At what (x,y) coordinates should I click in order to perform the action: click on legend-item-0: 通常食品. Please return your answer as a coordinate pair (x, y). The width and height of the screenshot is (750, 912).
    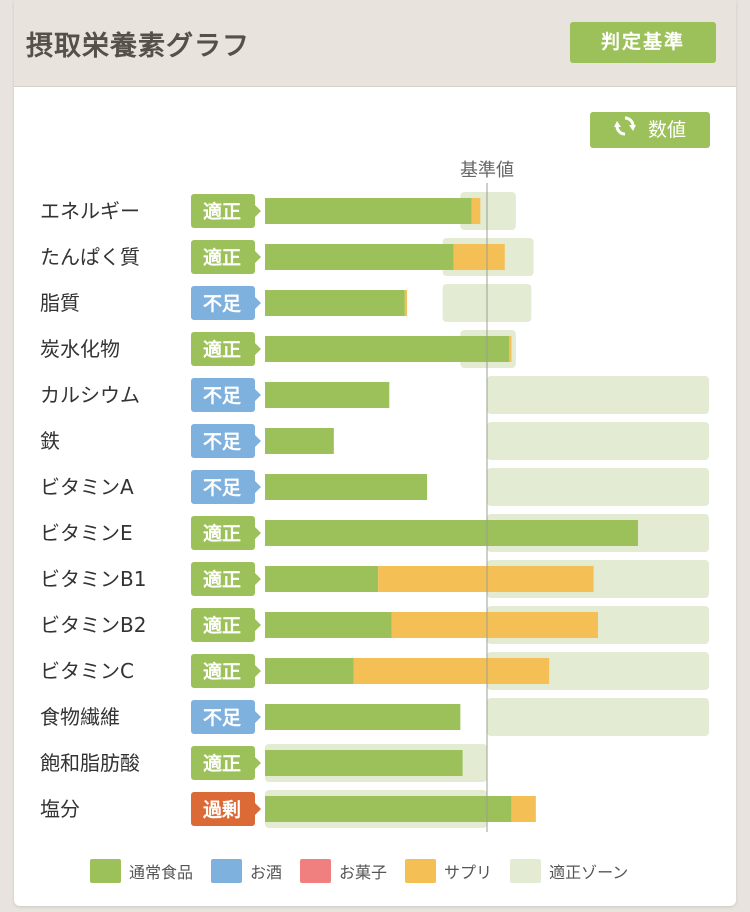
    Looking at the image, I should click on (141, 871).